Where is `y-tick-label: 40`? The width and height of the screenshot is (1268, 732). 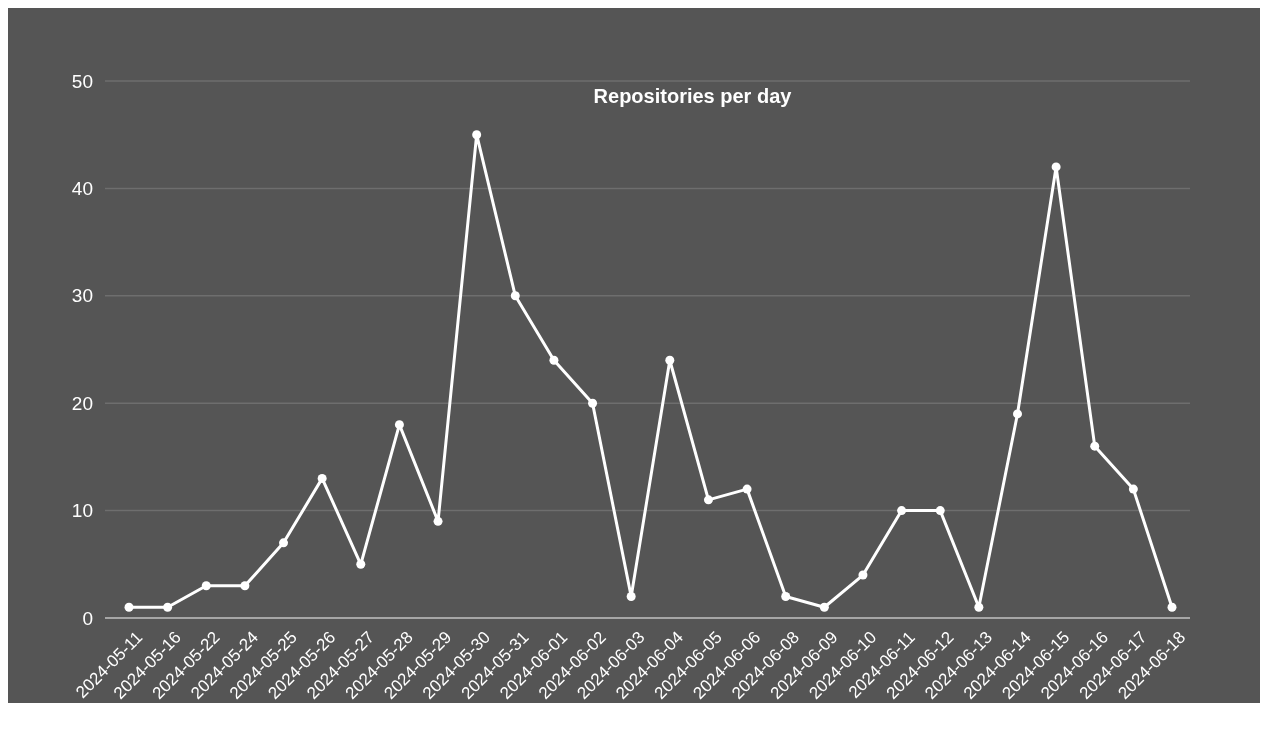 y-tick-label: 40 is located at coordinates (82, 189).